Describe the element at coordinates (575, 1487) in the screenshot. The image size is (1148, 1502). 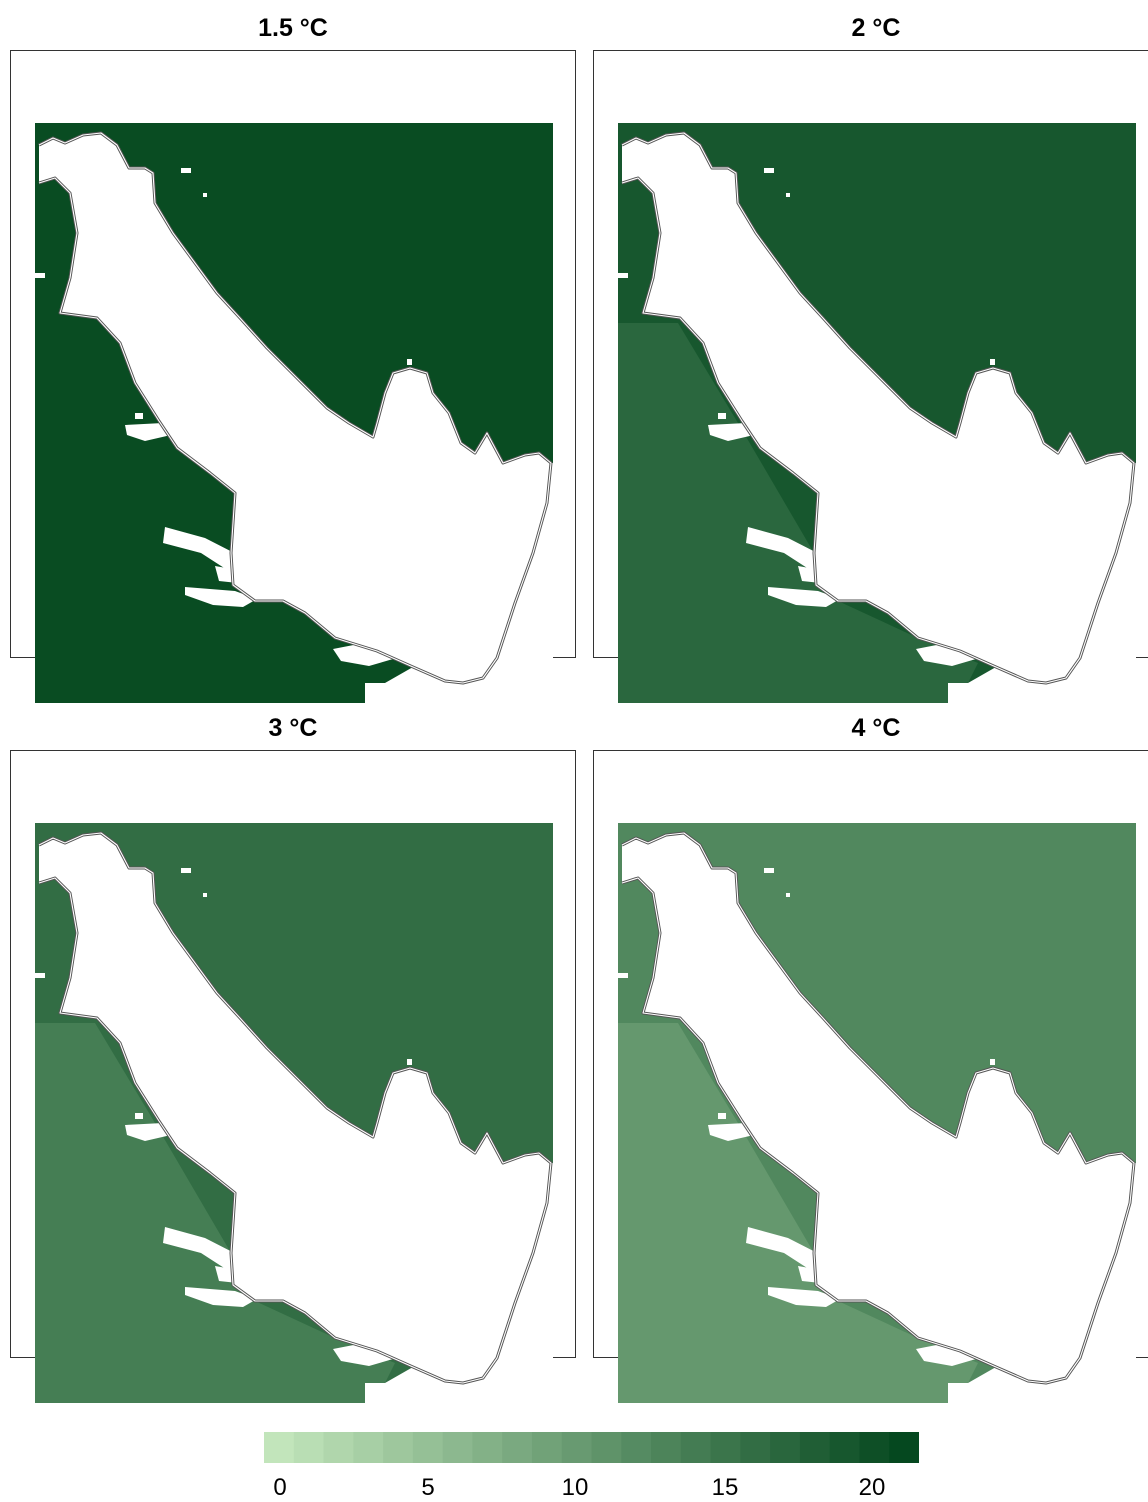
I see `legend-tick-10: 10` at that location.